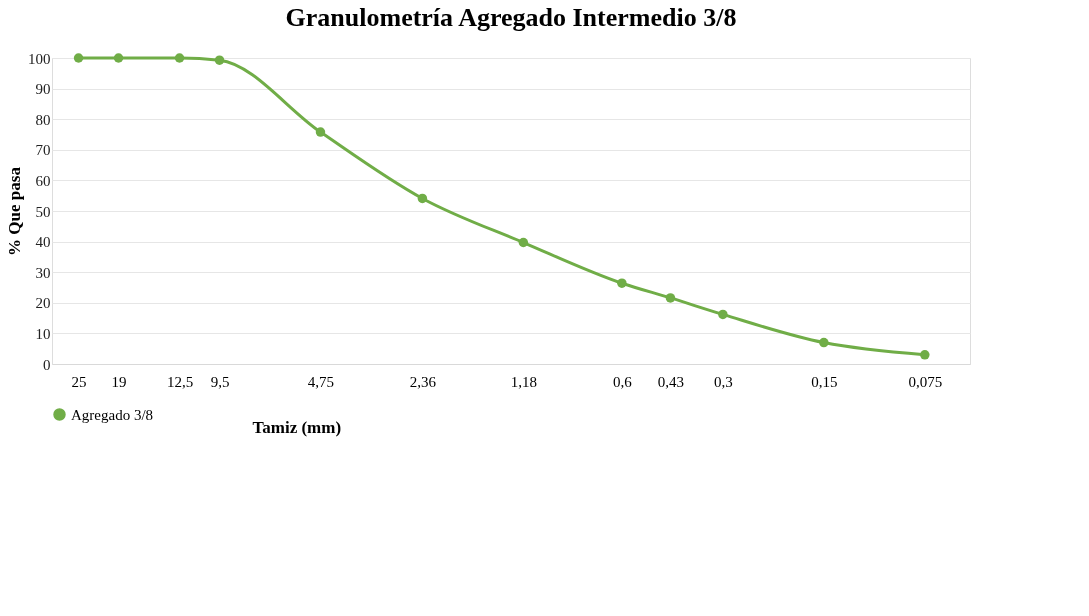 The height and width of the screenshot is (616, 1089). Describe the element at coordinates (43, 303) in the screenshot. I see `y-tick-label: 20` at that location.